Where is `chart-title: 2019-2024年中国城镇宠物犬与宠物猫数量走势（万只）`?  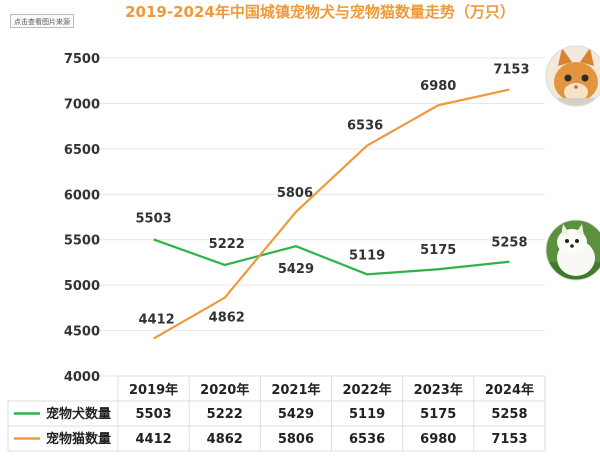 chart-title: 2019-2024年中国城镇宠物犬与宠物猫数量走势（万只） is located at coordinates (320, 12).